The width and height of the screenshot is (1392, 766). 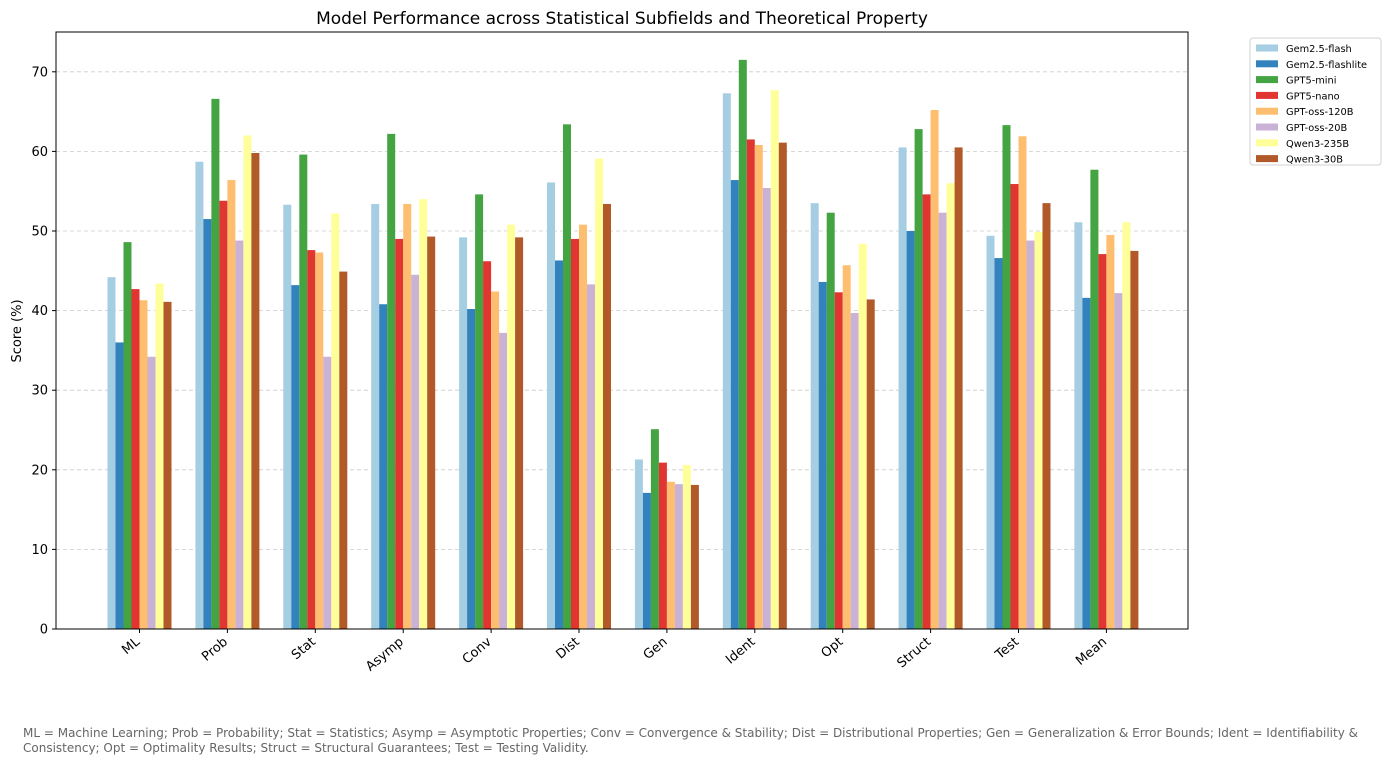 I want to click on bar-GPT5-nano-Opt, so click(x=838, y=460).